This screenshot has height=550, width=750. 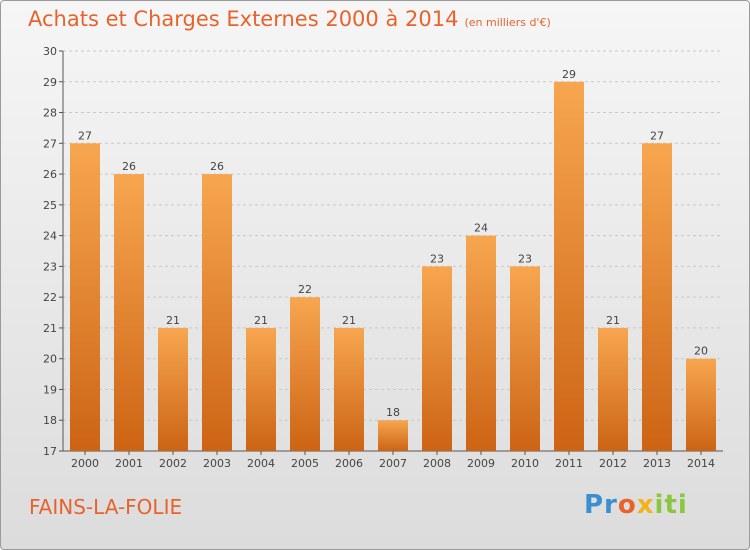 What do you see at coordinates (50, 266) in the screenshot?
I see `y-tick-label: 23` at bounding box center [50, 266].